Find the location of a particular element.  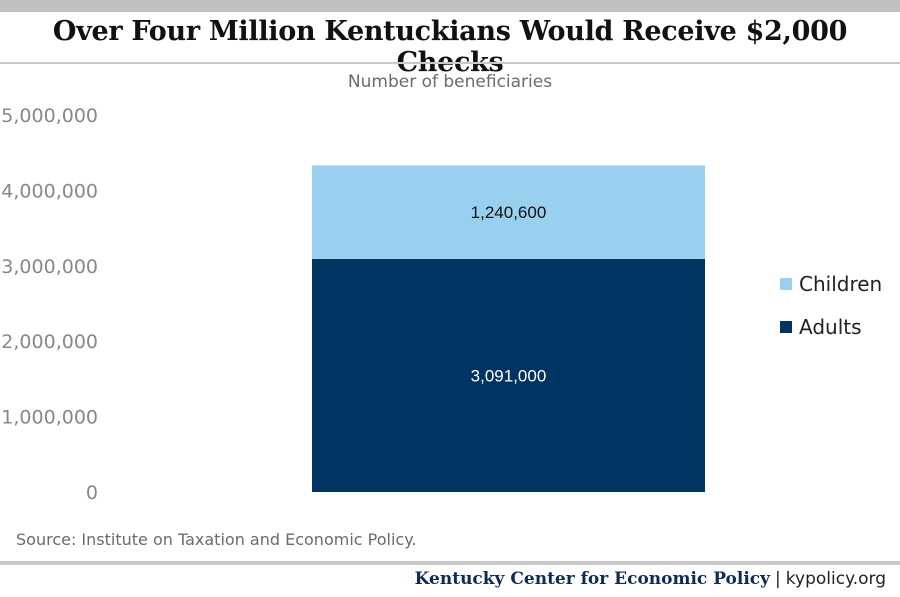

bottom-rule is located at coordinates (450, 563).